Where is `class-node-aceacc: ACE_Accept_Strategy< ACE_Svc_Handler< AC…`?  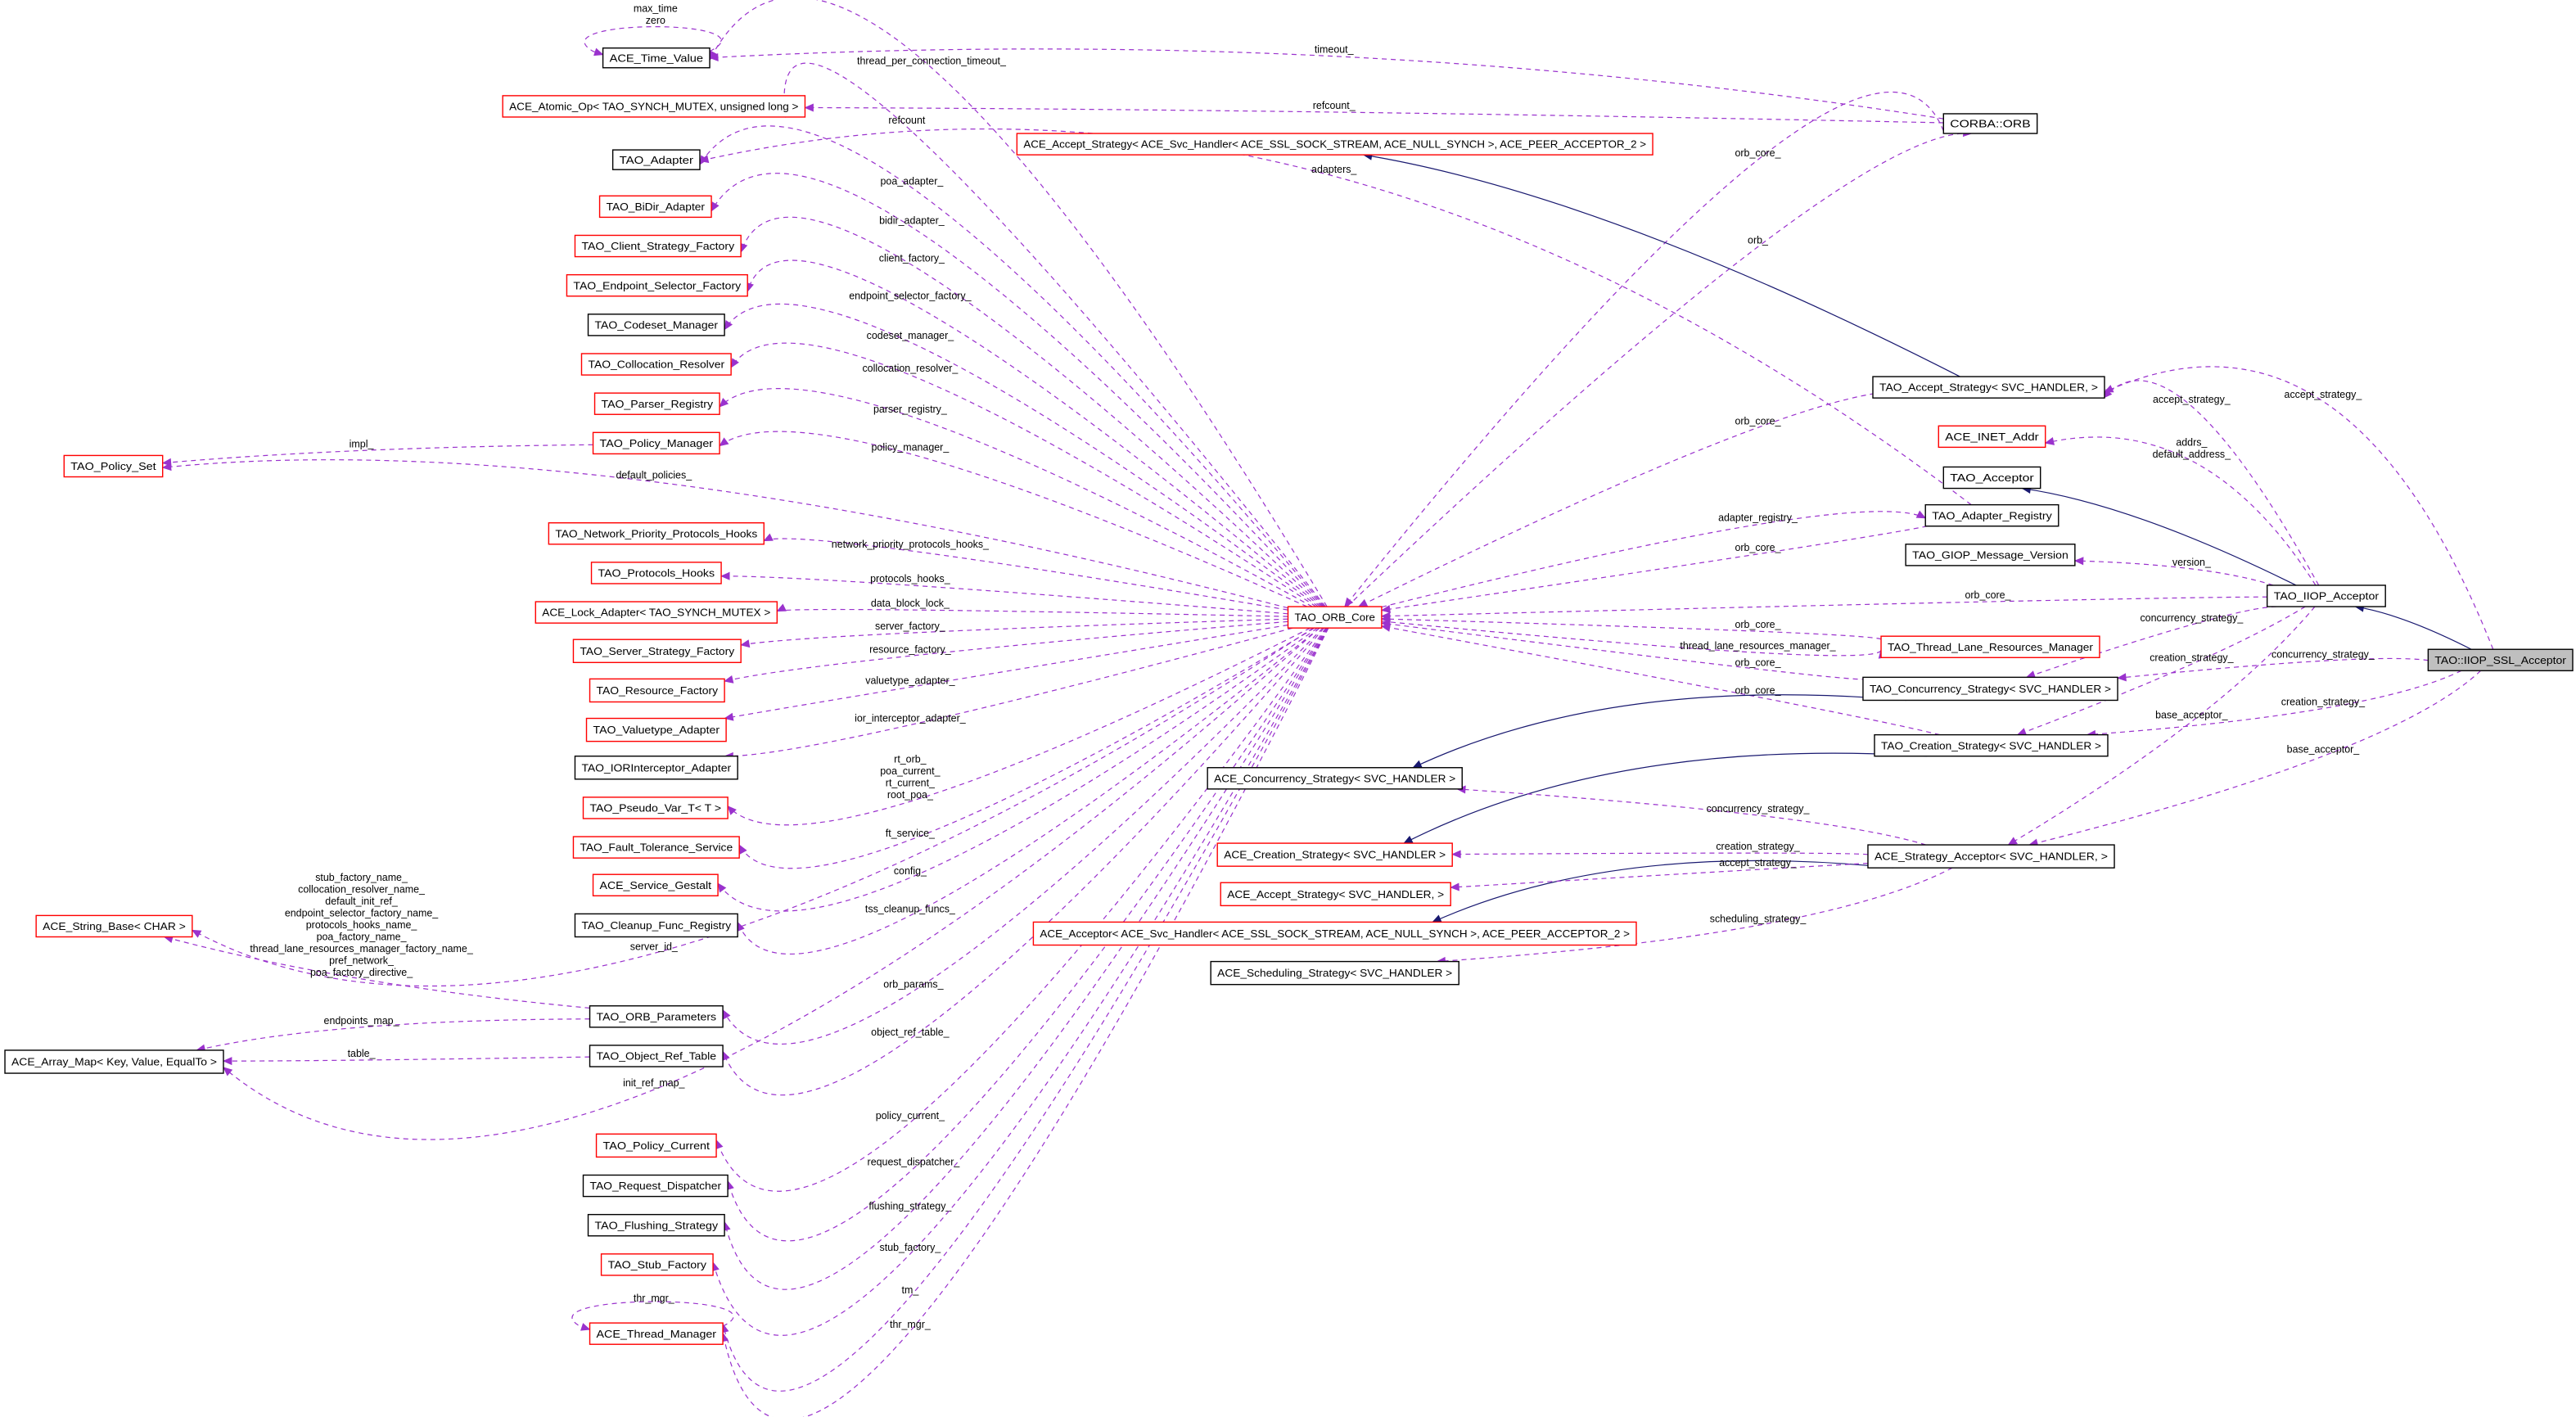 class-node-aceacc: ACE_Accept_Strategy< ACE_Svc_Handler< AC… is located at coordinates (1334, 144).